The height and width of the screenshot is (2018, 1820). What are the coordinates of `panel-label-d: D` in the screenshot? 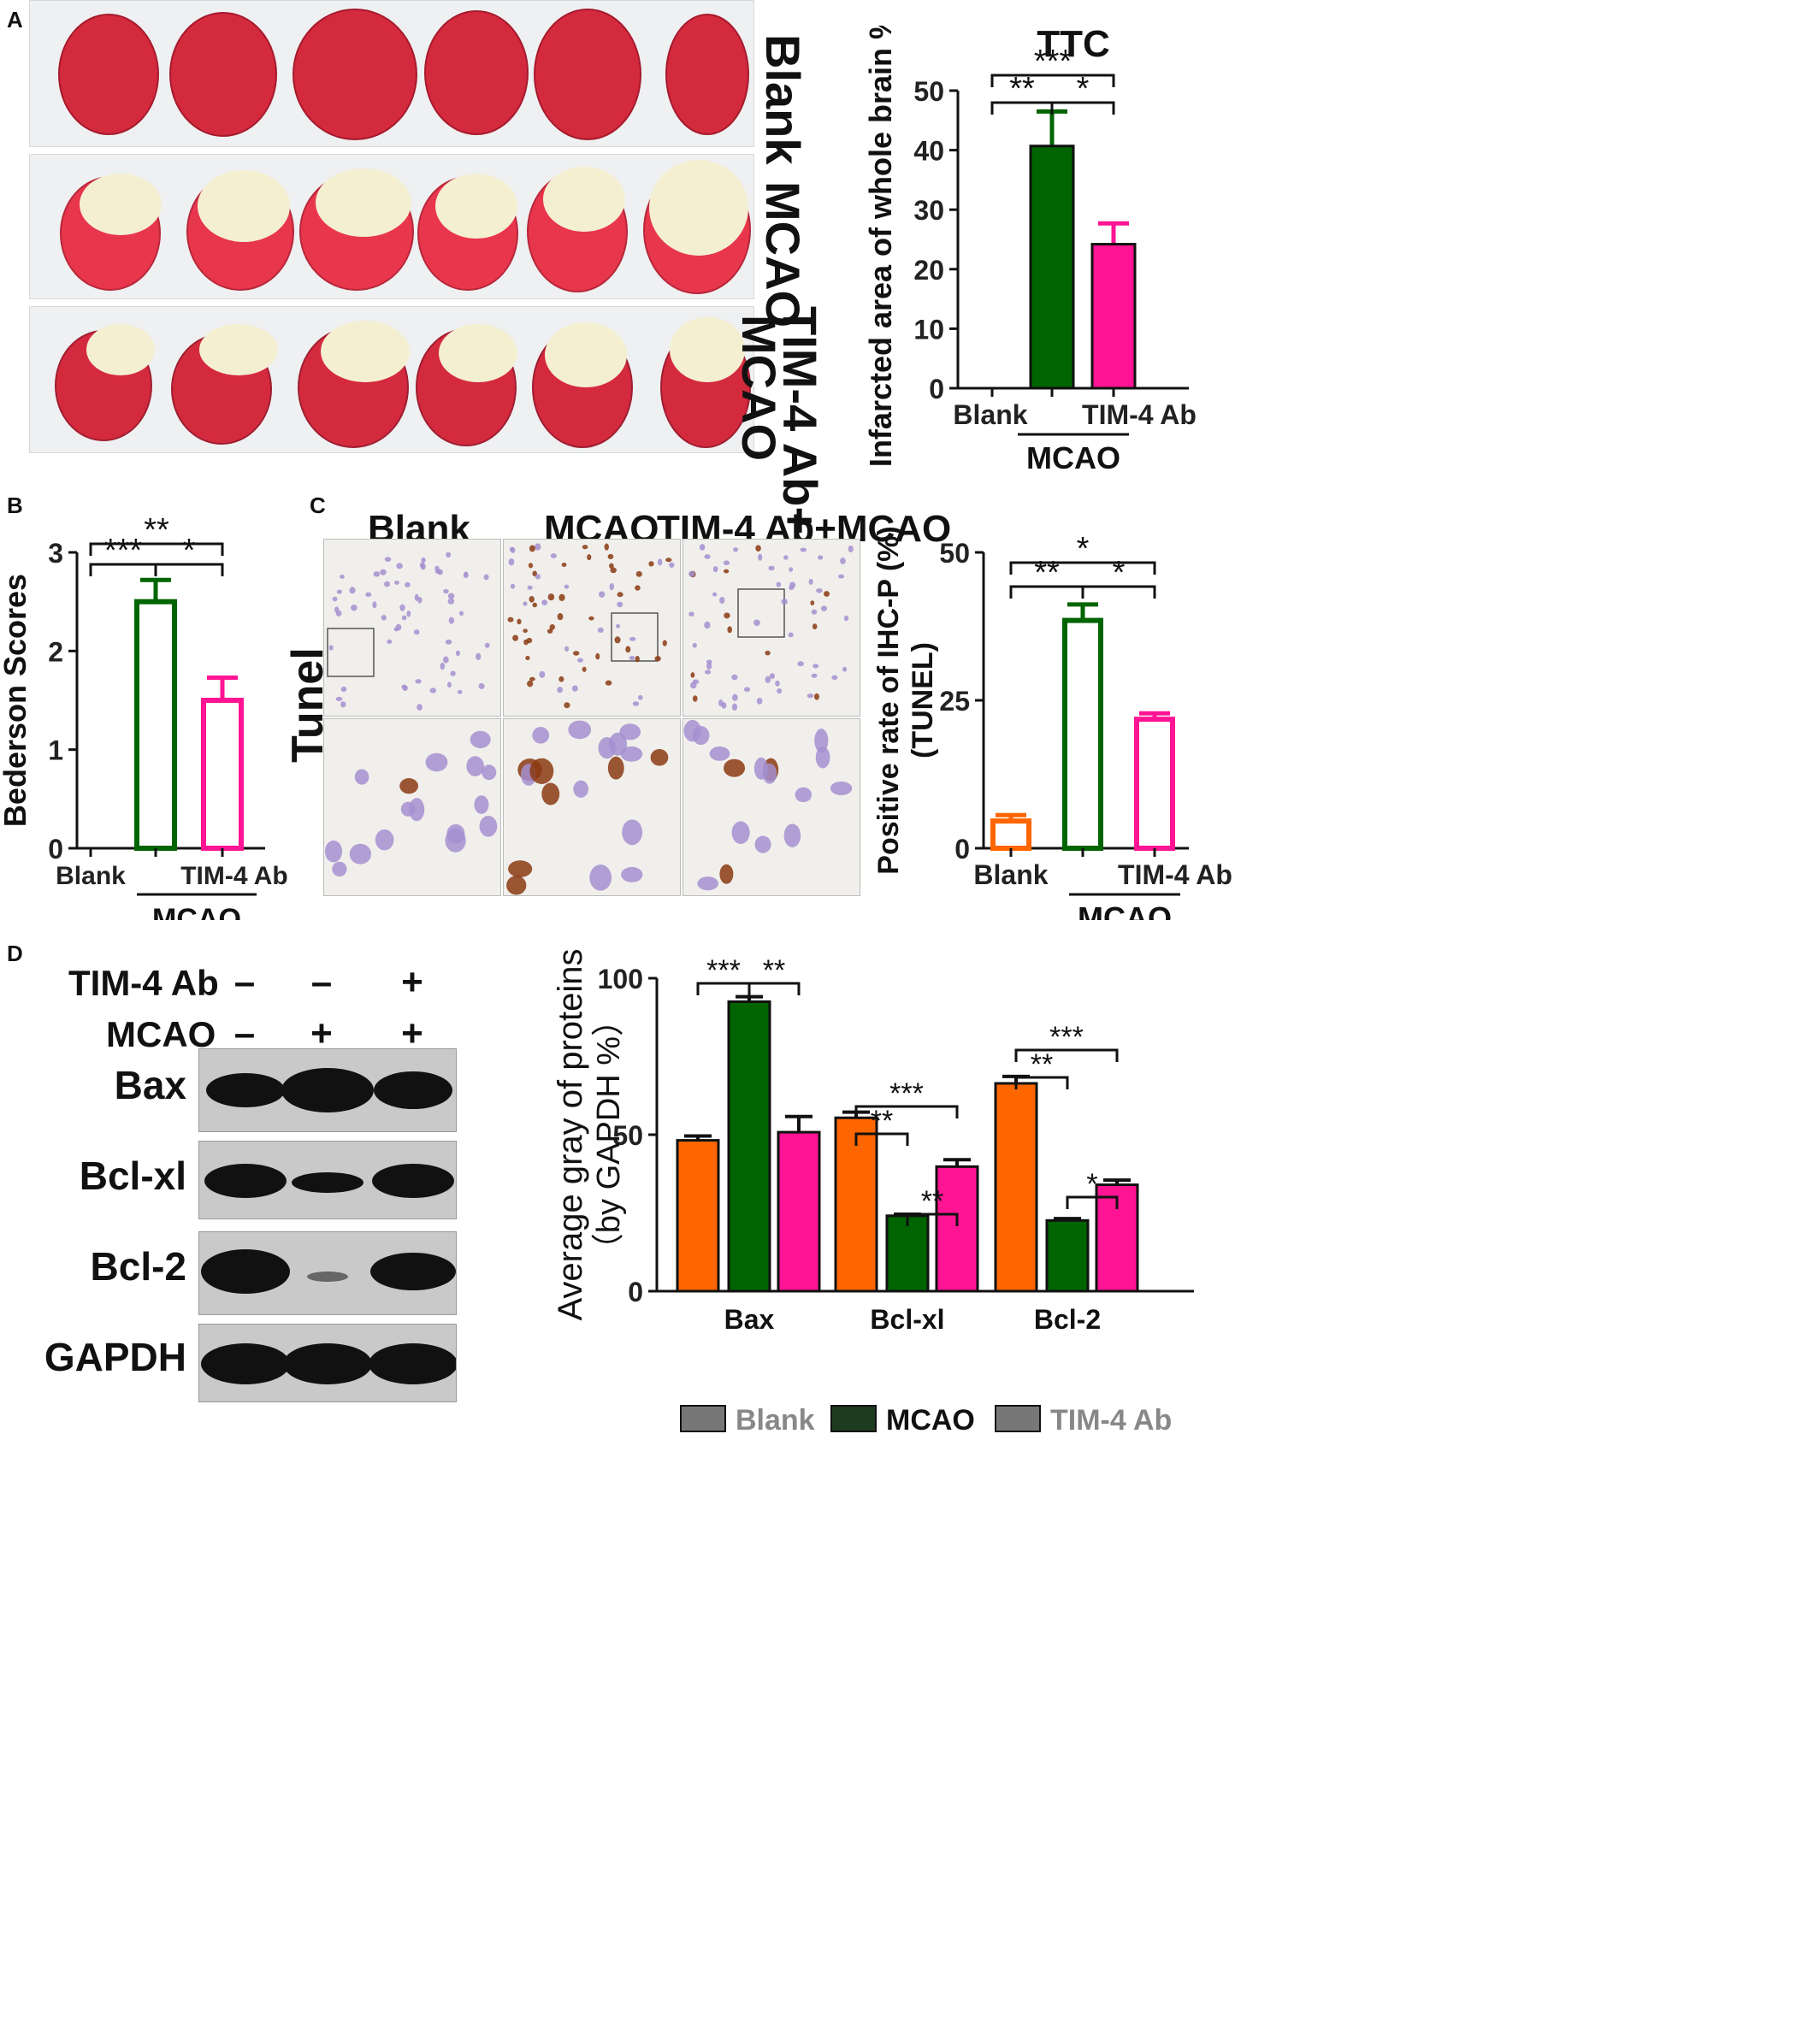 It's located at (15, 953).